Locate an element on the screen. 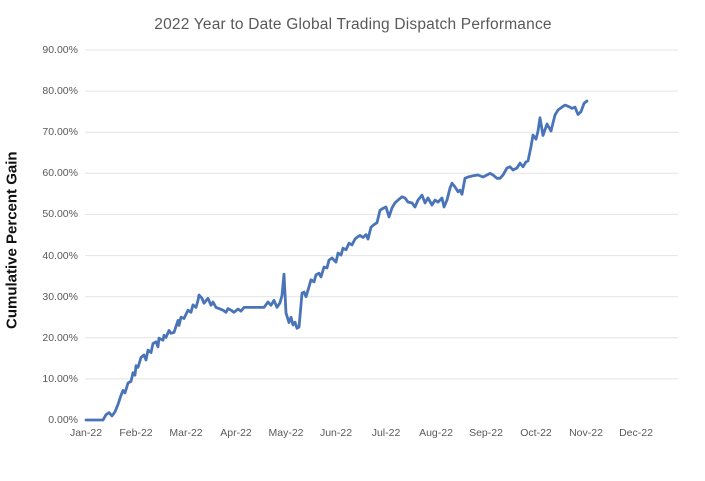  x-tick-label: Apr-22 is located at coordinates (236, 433).